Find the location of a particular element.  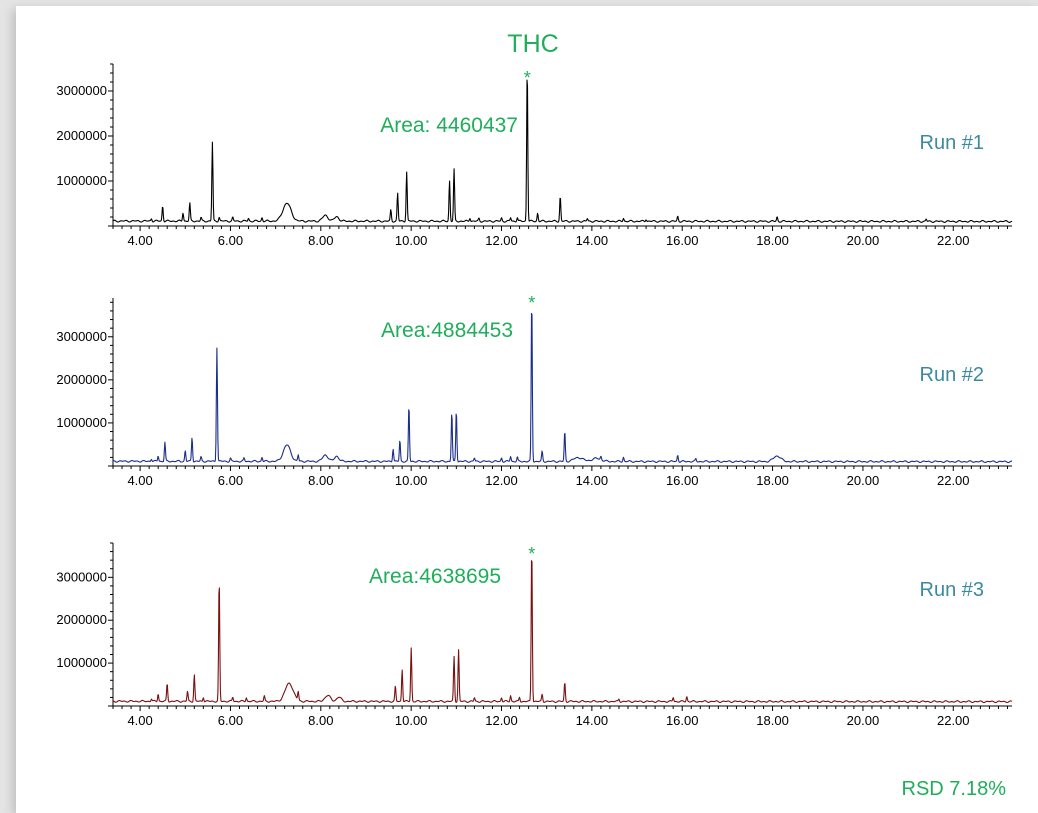

area-label: Area:4884453 is located at coordinates (447, 330).